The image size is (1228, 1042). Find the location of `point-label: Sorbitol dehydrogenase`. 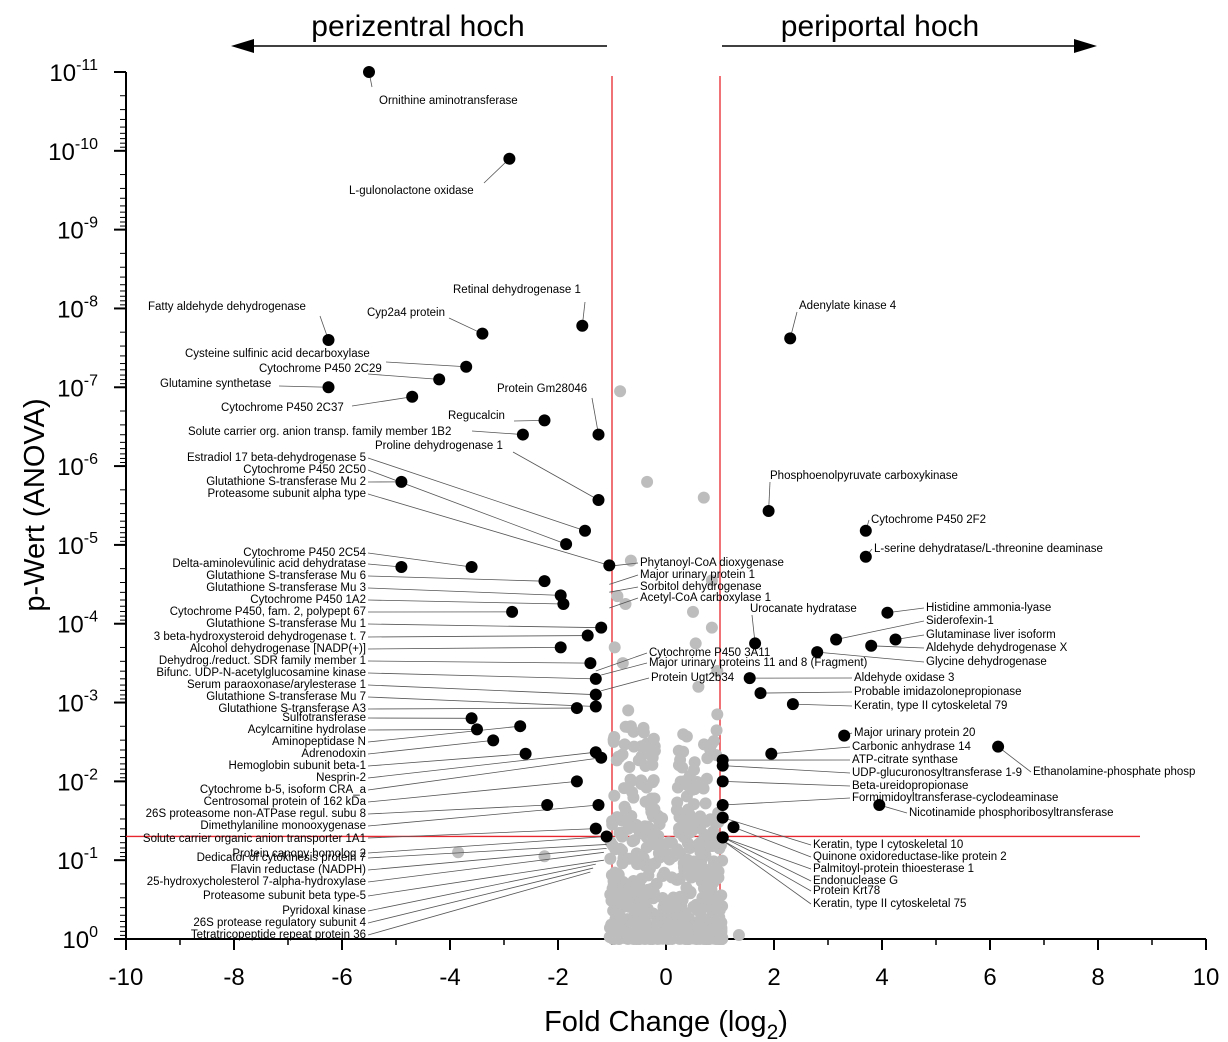

point-label: Sorbitol dehydrogenase is located at coordinates (700, 587).